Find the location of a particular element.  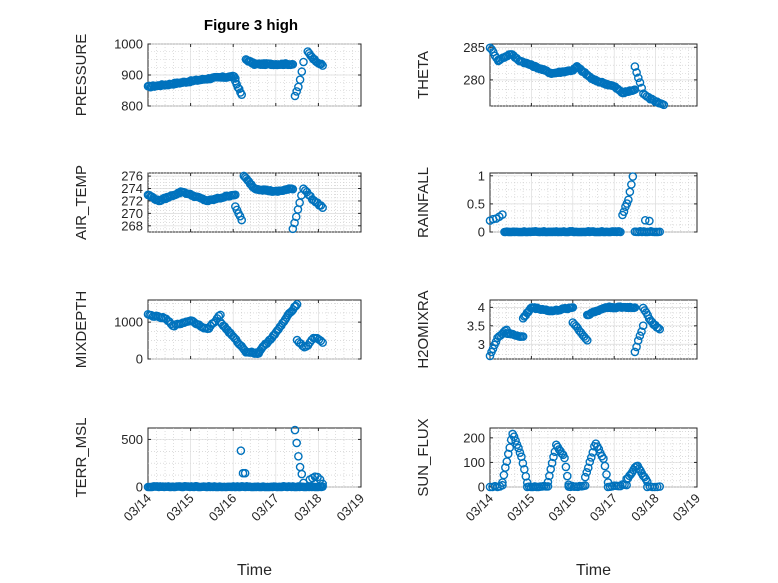

y-tick-label: 270 is located at coordinates (132, 213).